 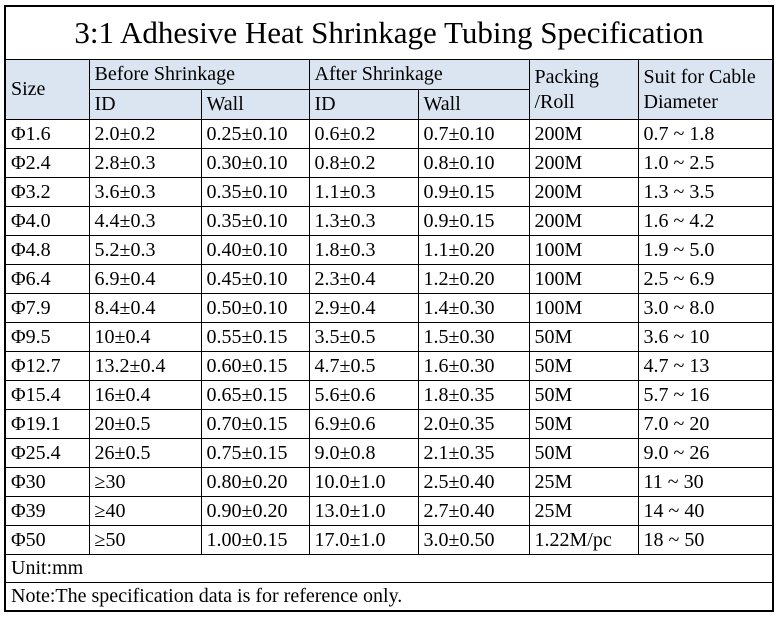 What do you see at coordinates (255, 395) in the screenshot?
I see `before-wall-cell: 0.65±0.15` at bounding box center [255, 395].